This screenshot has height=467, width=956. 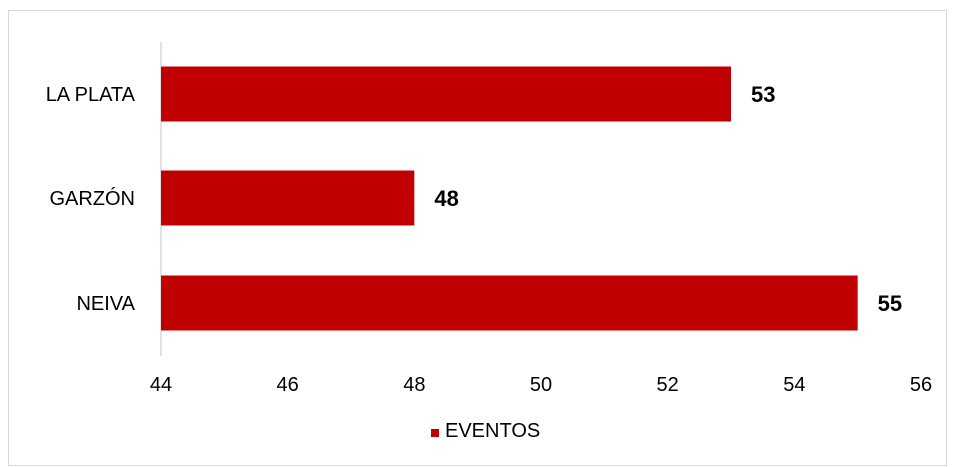 I want to click on data-label: 53, so click(x=763, y=94).